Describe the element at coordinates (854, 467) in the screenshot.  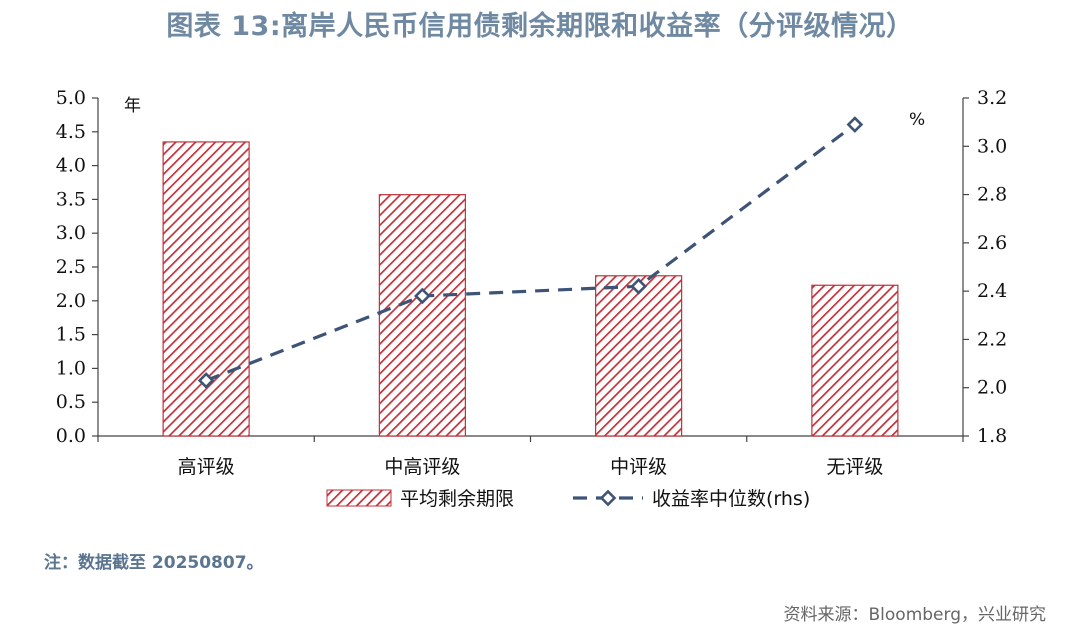
I see `category-label: 无评级` at that location.